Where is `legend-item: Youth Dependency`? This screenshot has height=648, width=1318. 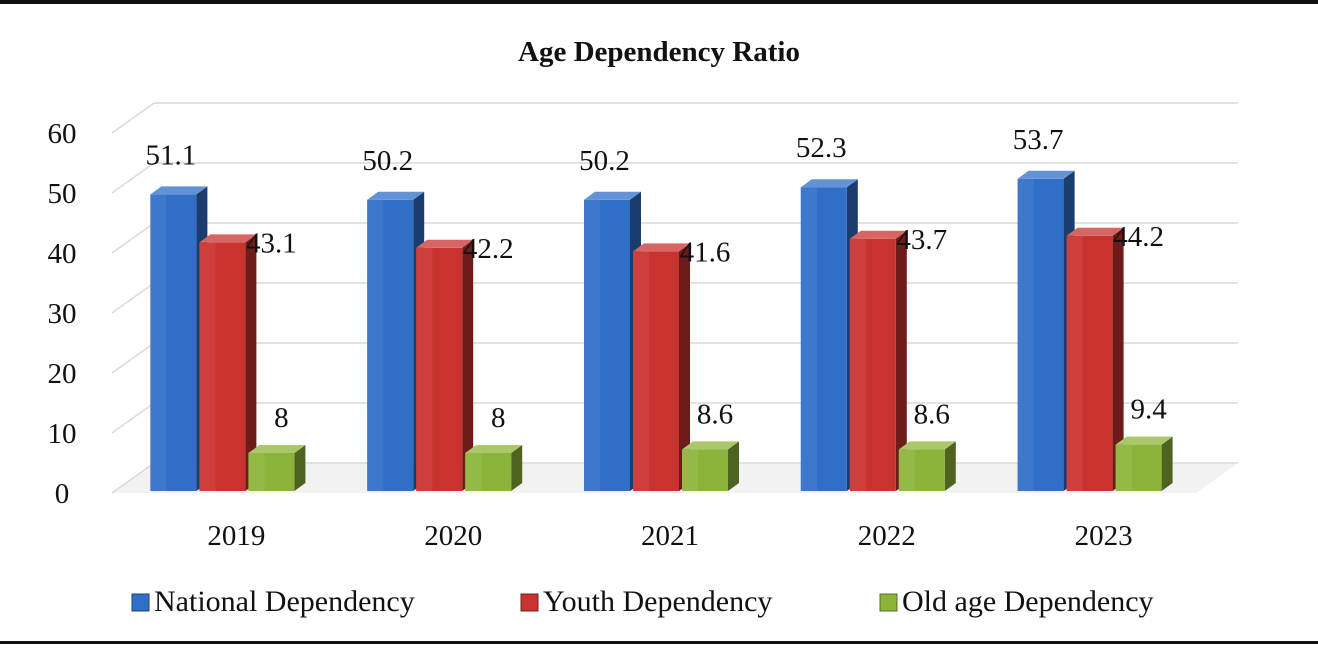
legend-item: Youth Dependency is located at coordinates (646, 601).